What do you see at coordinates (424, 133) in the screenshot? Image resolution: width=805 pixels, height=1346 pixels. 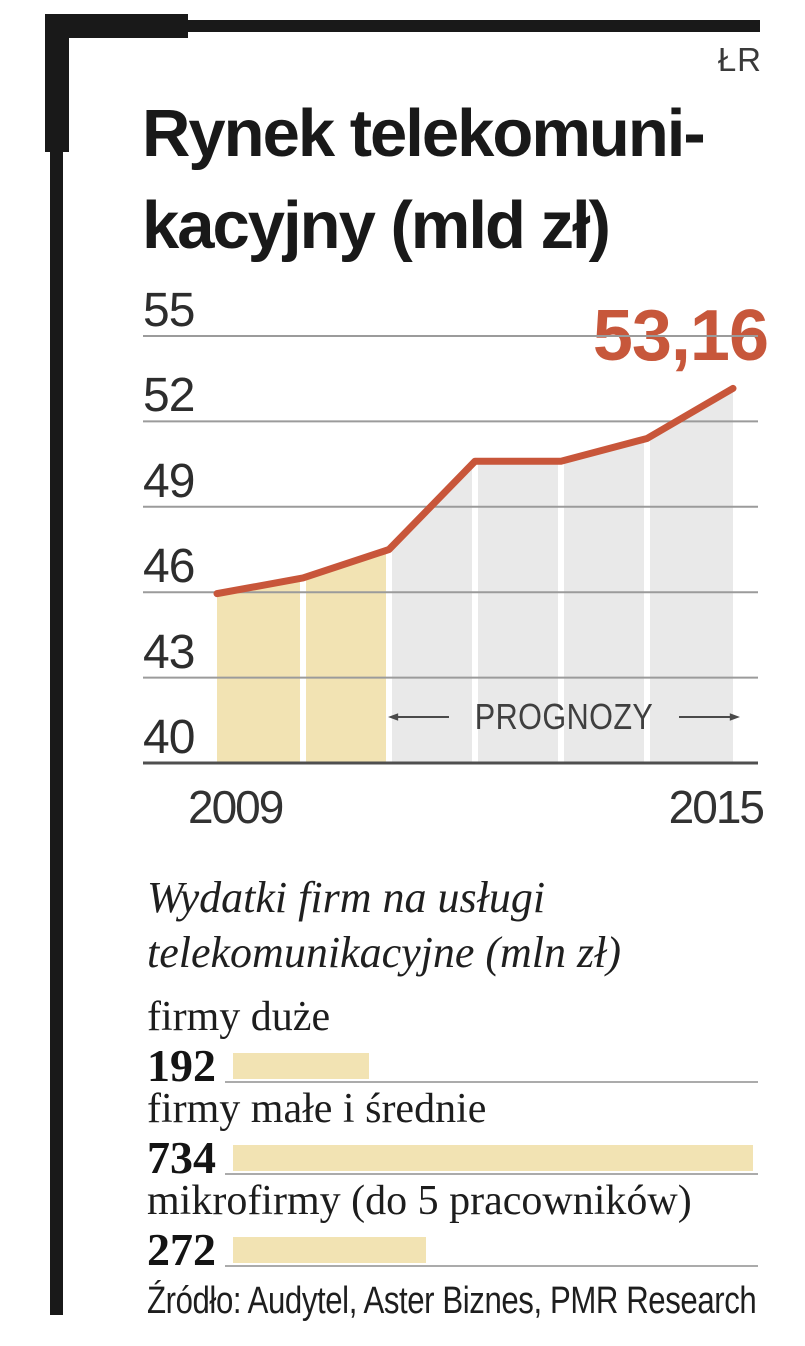 I see `chart-title-line1: Rynek telekomuni-` at bounding box center [424, 133].